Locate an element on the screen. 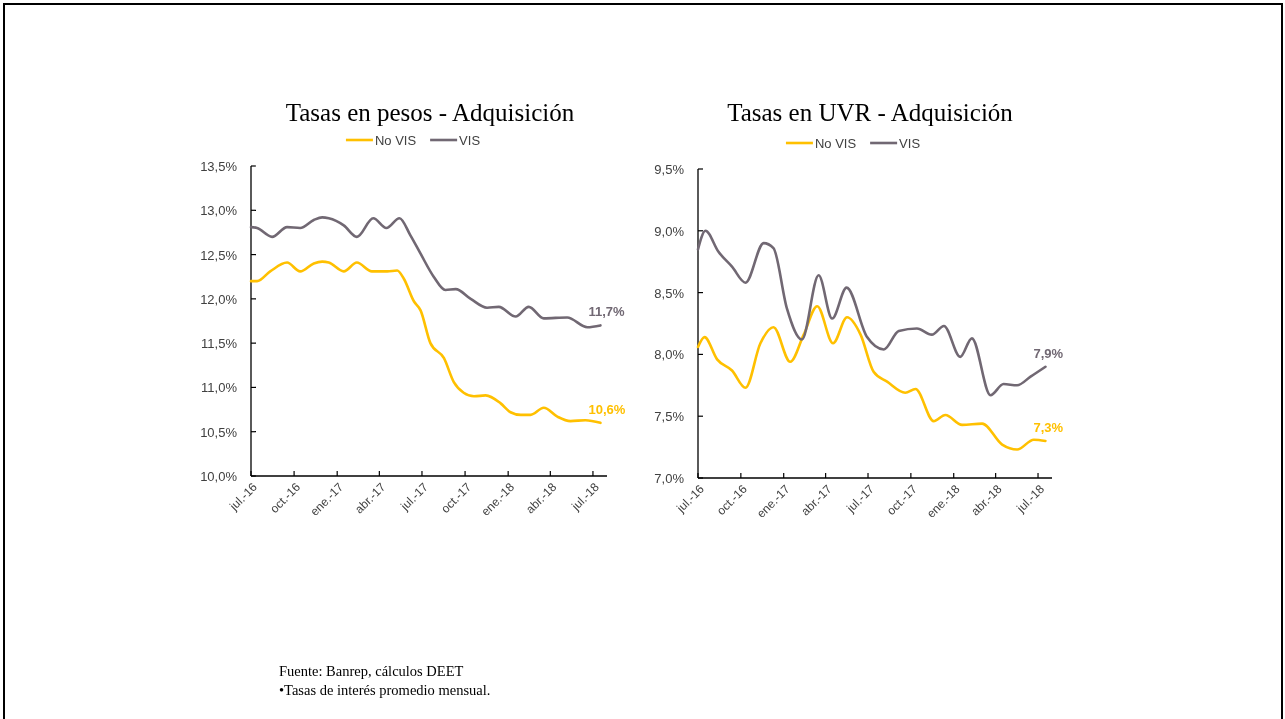  y-tick-label: 7,0% is located at coordinates (669, 478).